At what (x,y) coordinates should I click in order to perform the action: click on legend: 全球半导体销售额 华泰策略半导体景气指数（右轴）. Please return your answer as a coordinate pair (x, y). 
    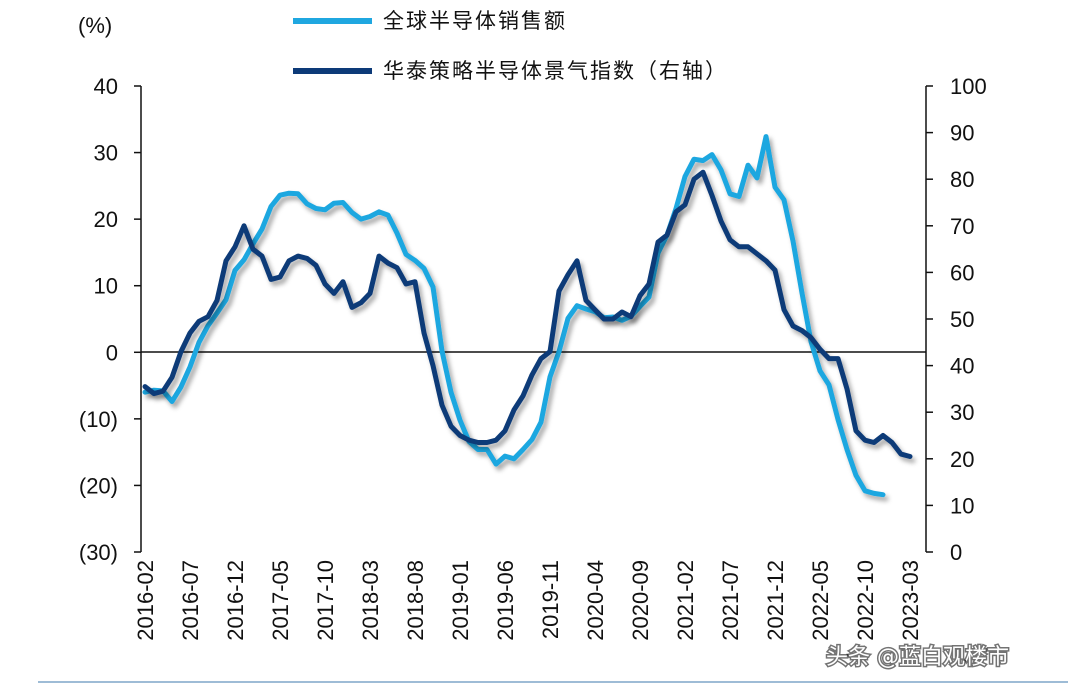
    Looking at the image, I should click on (510, 46).